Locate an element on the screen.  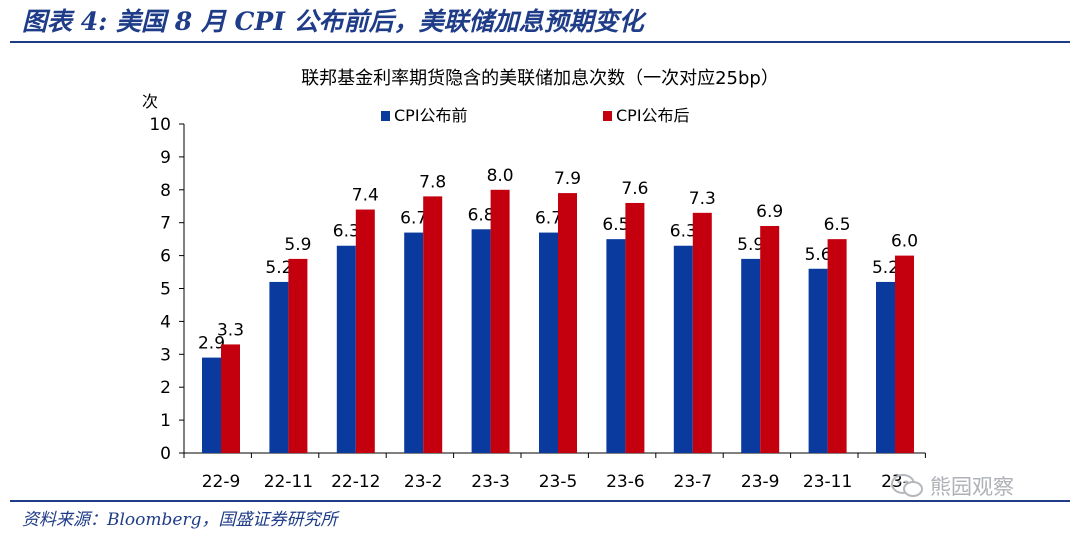
y-tick-label: 3 is located at coordinates (165, 355).